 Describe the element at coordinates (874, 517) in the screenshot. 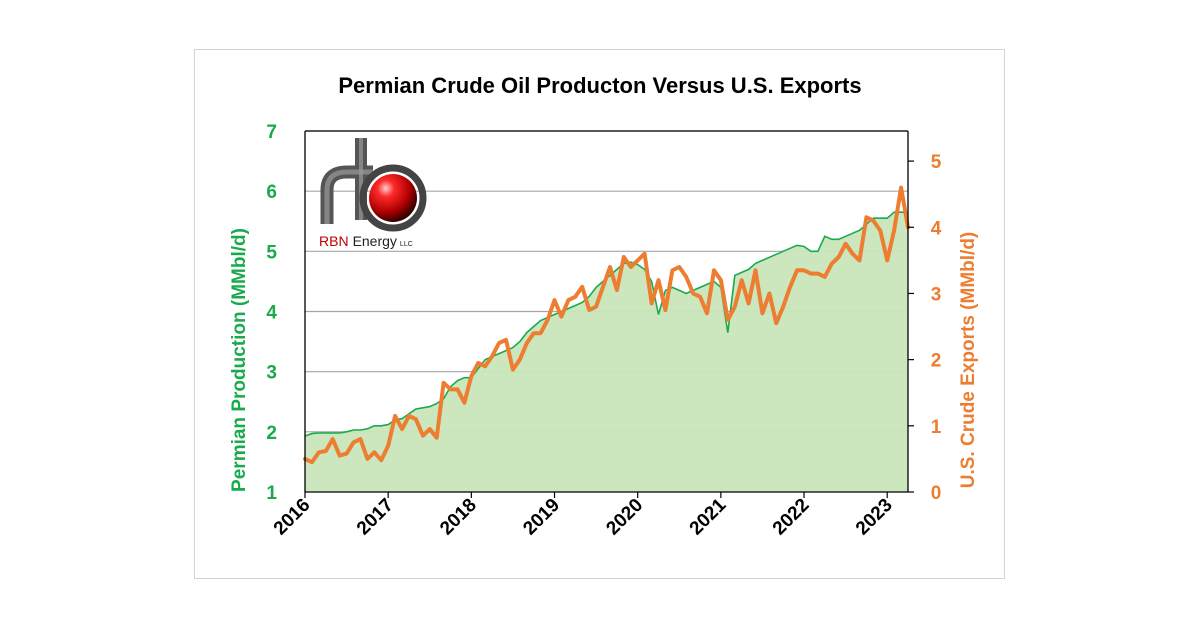

I see `x-tick-label: 2023` at that location.